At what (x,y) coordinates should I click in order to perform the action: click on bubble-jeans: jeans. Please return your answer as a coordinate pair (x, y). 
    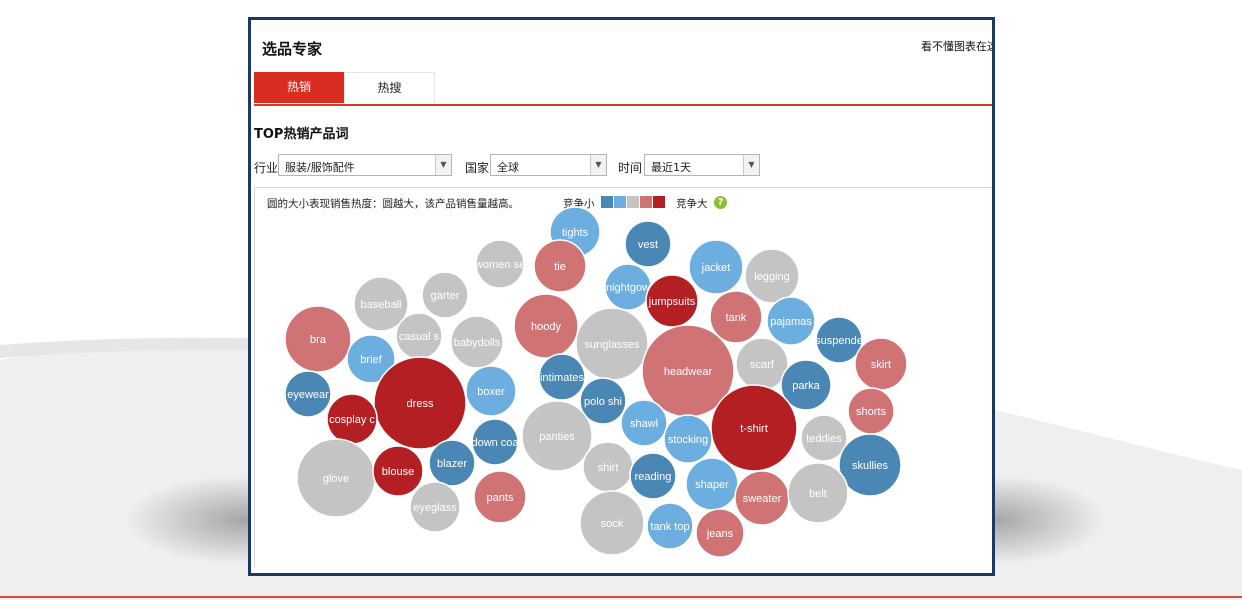
    Looking at the image, I should click on (720, 533).